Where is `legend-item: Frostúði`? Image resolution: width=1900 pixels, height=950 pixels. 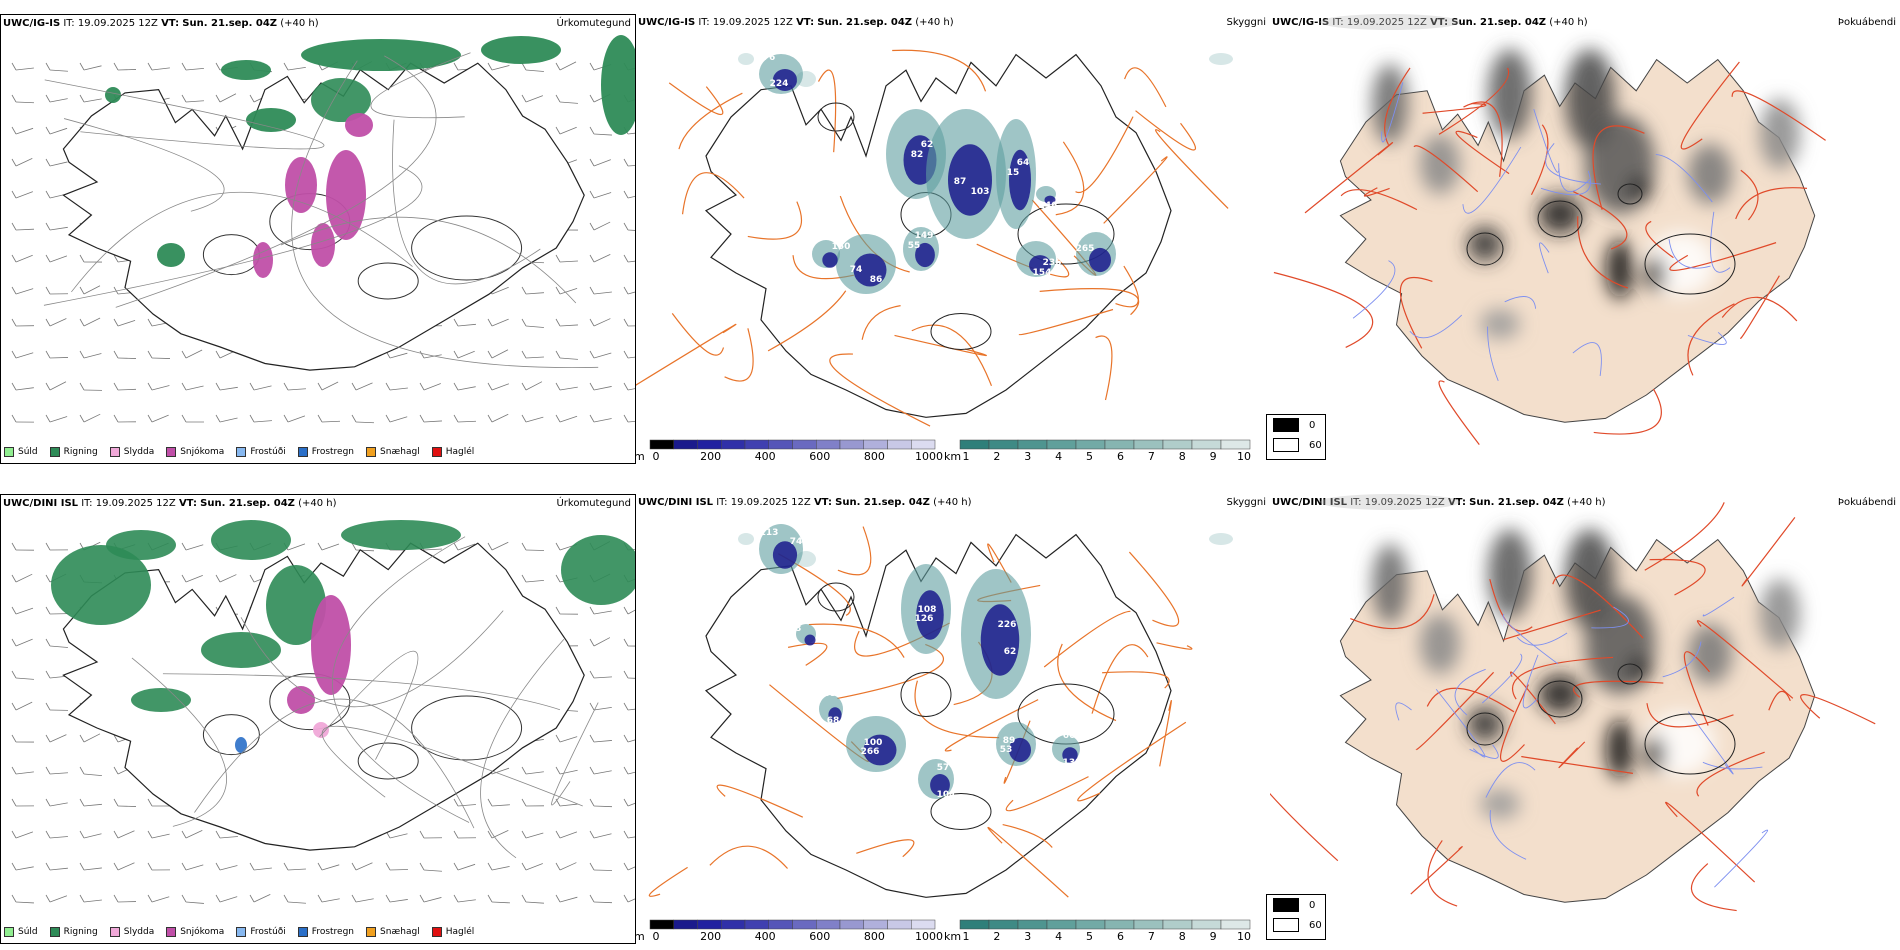 legend-item: Frostúði is located at coordinates (261, 452).